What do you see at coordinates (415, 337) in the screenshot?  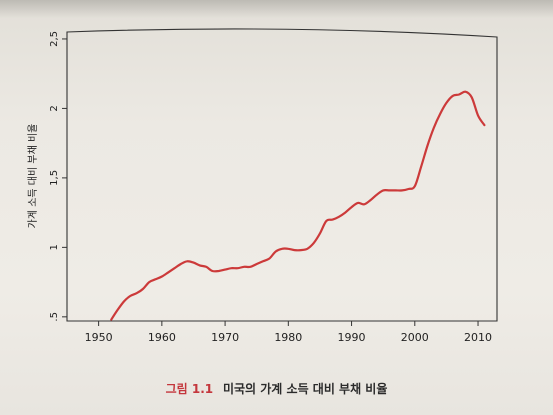 I see `x-tick-label: 2000` at bounding box center [415, 337].